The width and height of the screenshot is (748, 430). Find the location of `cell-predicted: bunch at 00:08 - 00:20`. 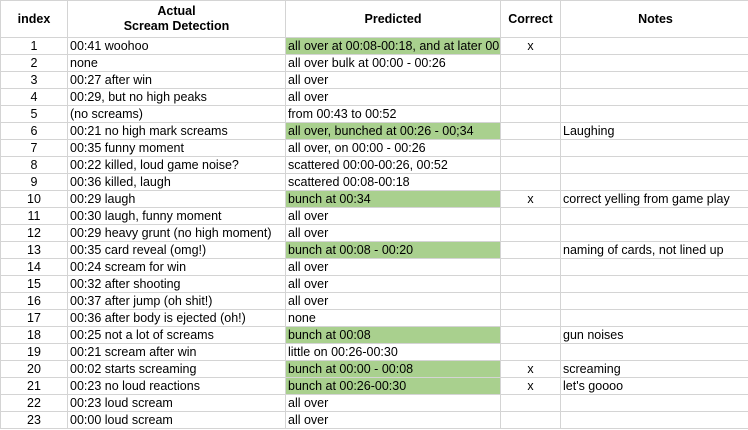

cell-predicted: bunch at 00:08 - 00:20 is located at coordinates (393, 250).